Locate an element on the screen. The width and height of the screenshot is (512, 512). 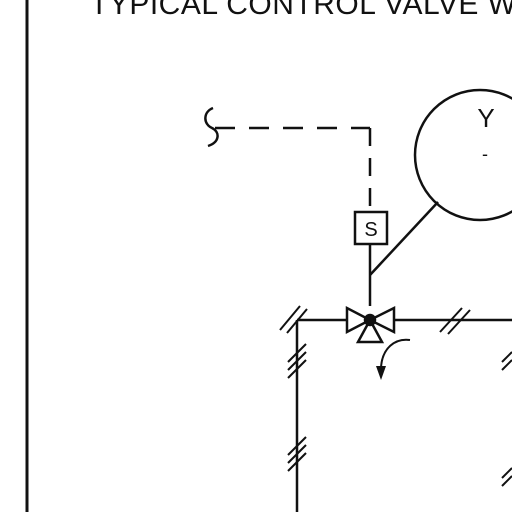
instrument-bubble is located at coordinates (462, 155).